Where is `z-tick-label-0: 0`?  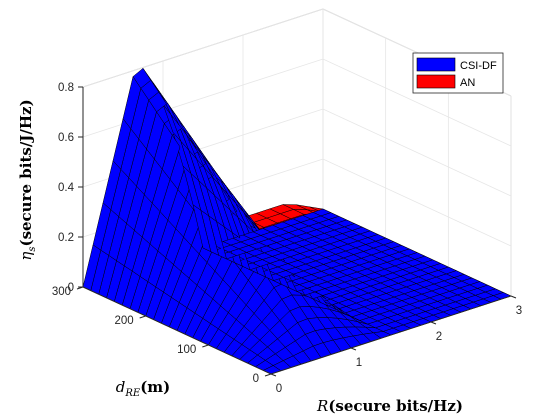
z-tick-label-0: 0 is located at coordinates (71, 288).